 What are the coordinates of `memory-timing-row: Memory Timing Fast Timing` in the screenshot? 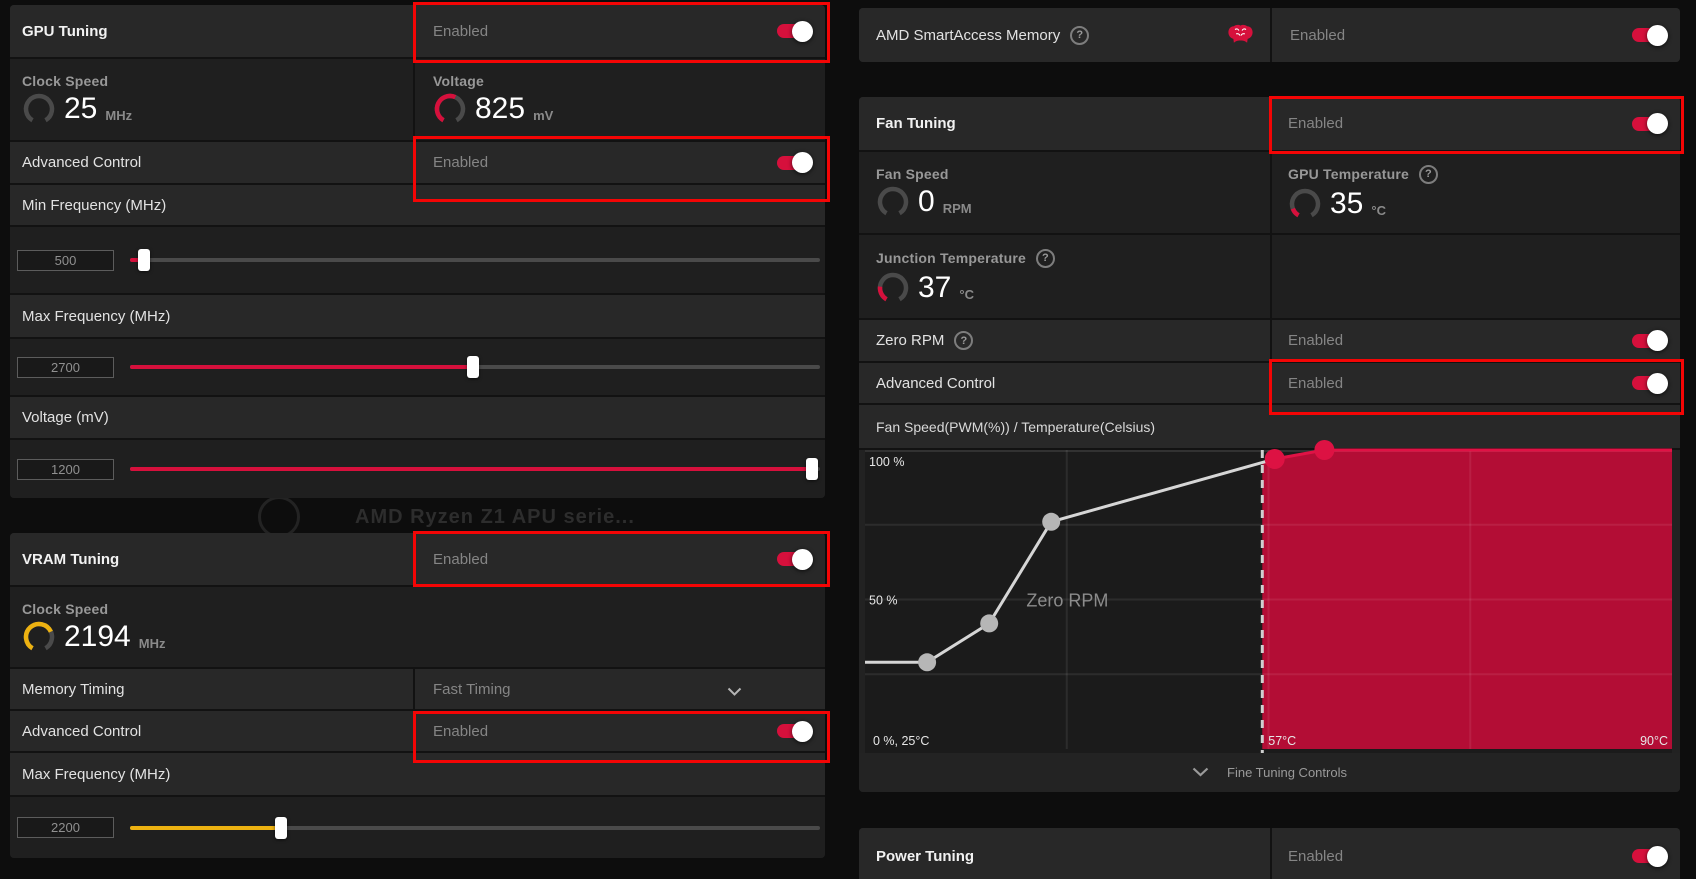 It's located at (417, 689).